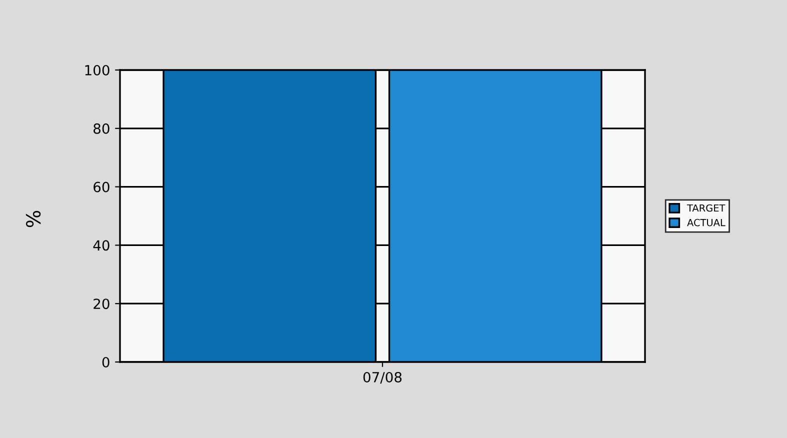 The height and width of the screenshot is (438, 787). What do you see at coordinates (101, 245) in the screenshot?
I see `y-tick-label: 40` at bounding box center [101, 245].